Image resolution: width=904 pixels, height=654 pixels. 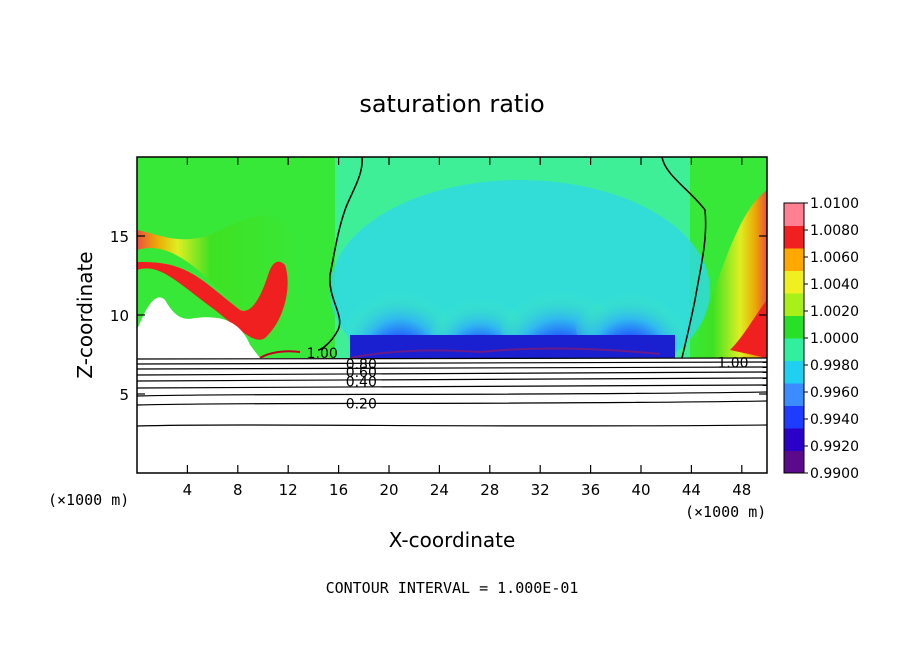 What do you see at coordinates (288, 490) in the screenshot?
I see `x-tick-label: 12` at bounding box center [288, 490].